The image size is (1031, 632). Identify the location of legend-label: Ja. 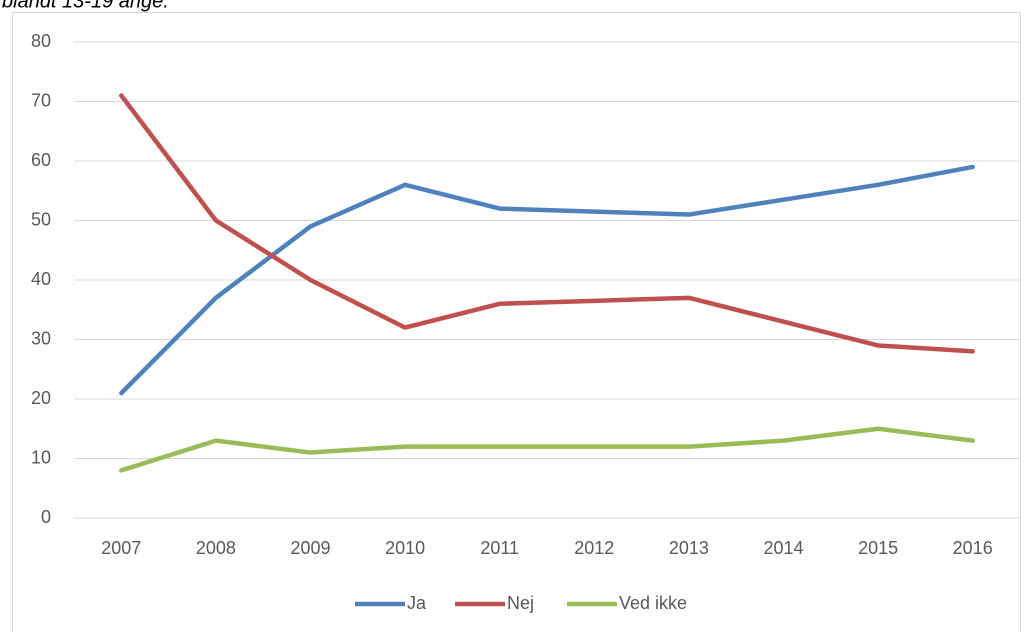
(417, 603).